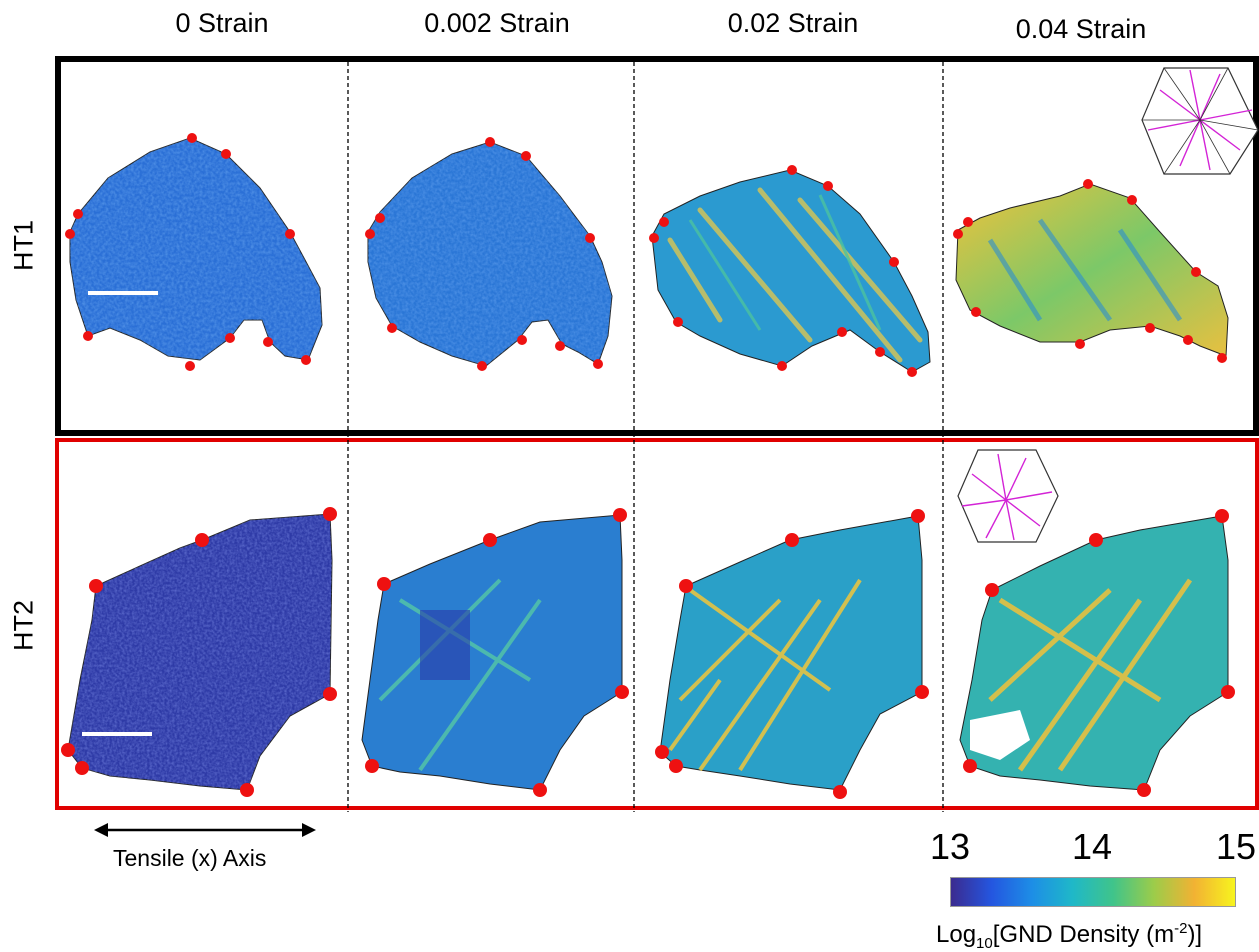 Image resolution: width=1259 pixels, height=952 pixels. I want to click on colorbar-tick-13: 13, so click(950, 846).